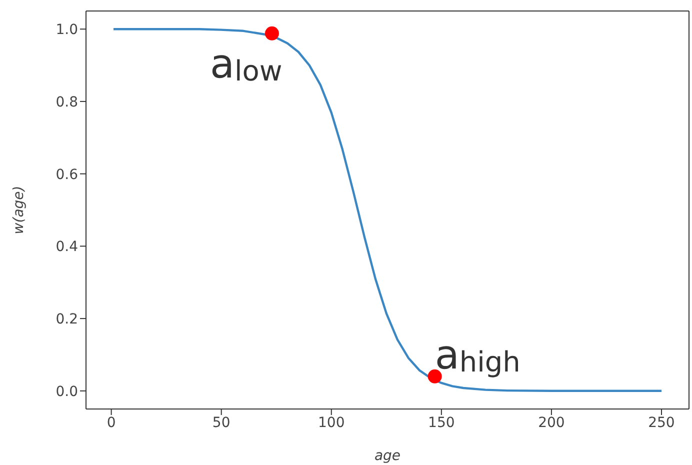 The width and height of the screenshot is (692, 465). What do you see at coordinates (67, 174) in the screenshot?
I see `y-tick-label: 0.6` at bounding box center [67, 174].